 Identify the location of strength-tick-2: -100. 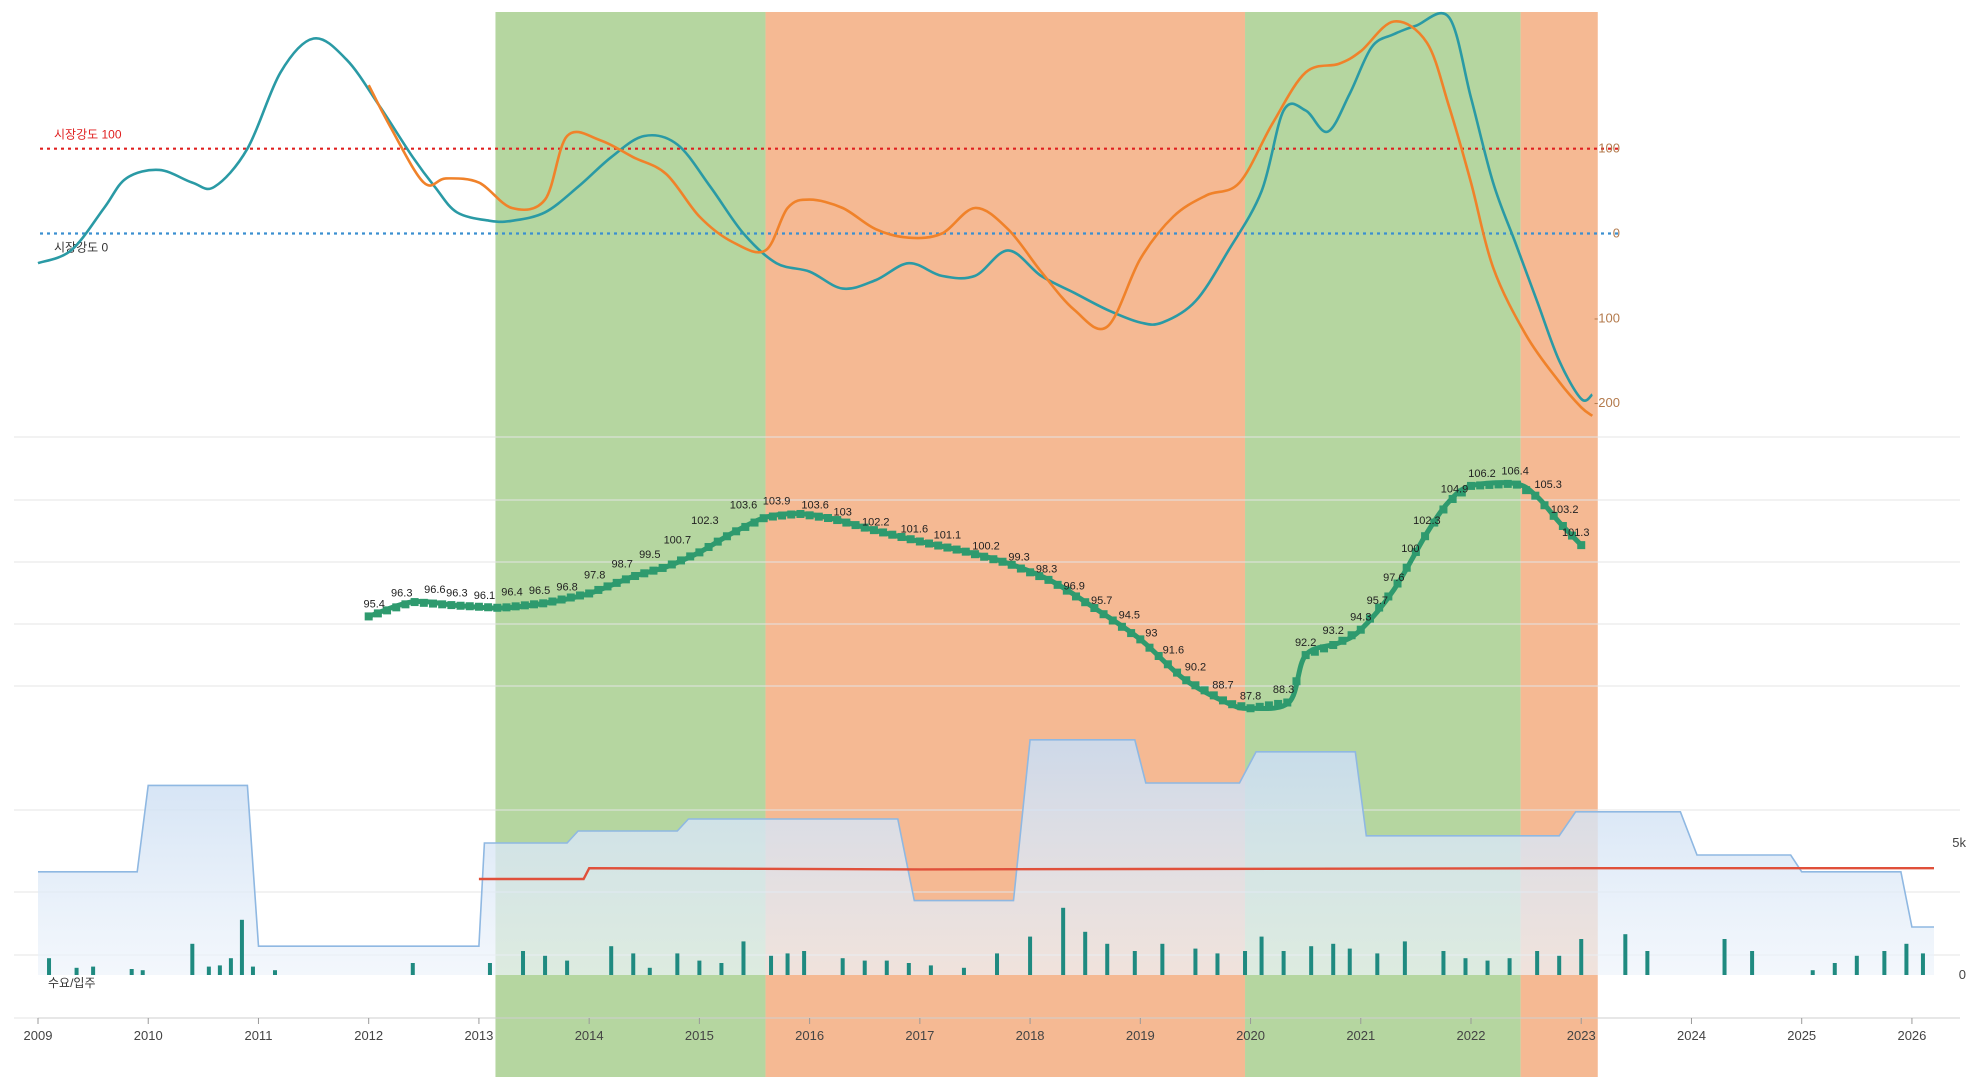
(1607, 317).